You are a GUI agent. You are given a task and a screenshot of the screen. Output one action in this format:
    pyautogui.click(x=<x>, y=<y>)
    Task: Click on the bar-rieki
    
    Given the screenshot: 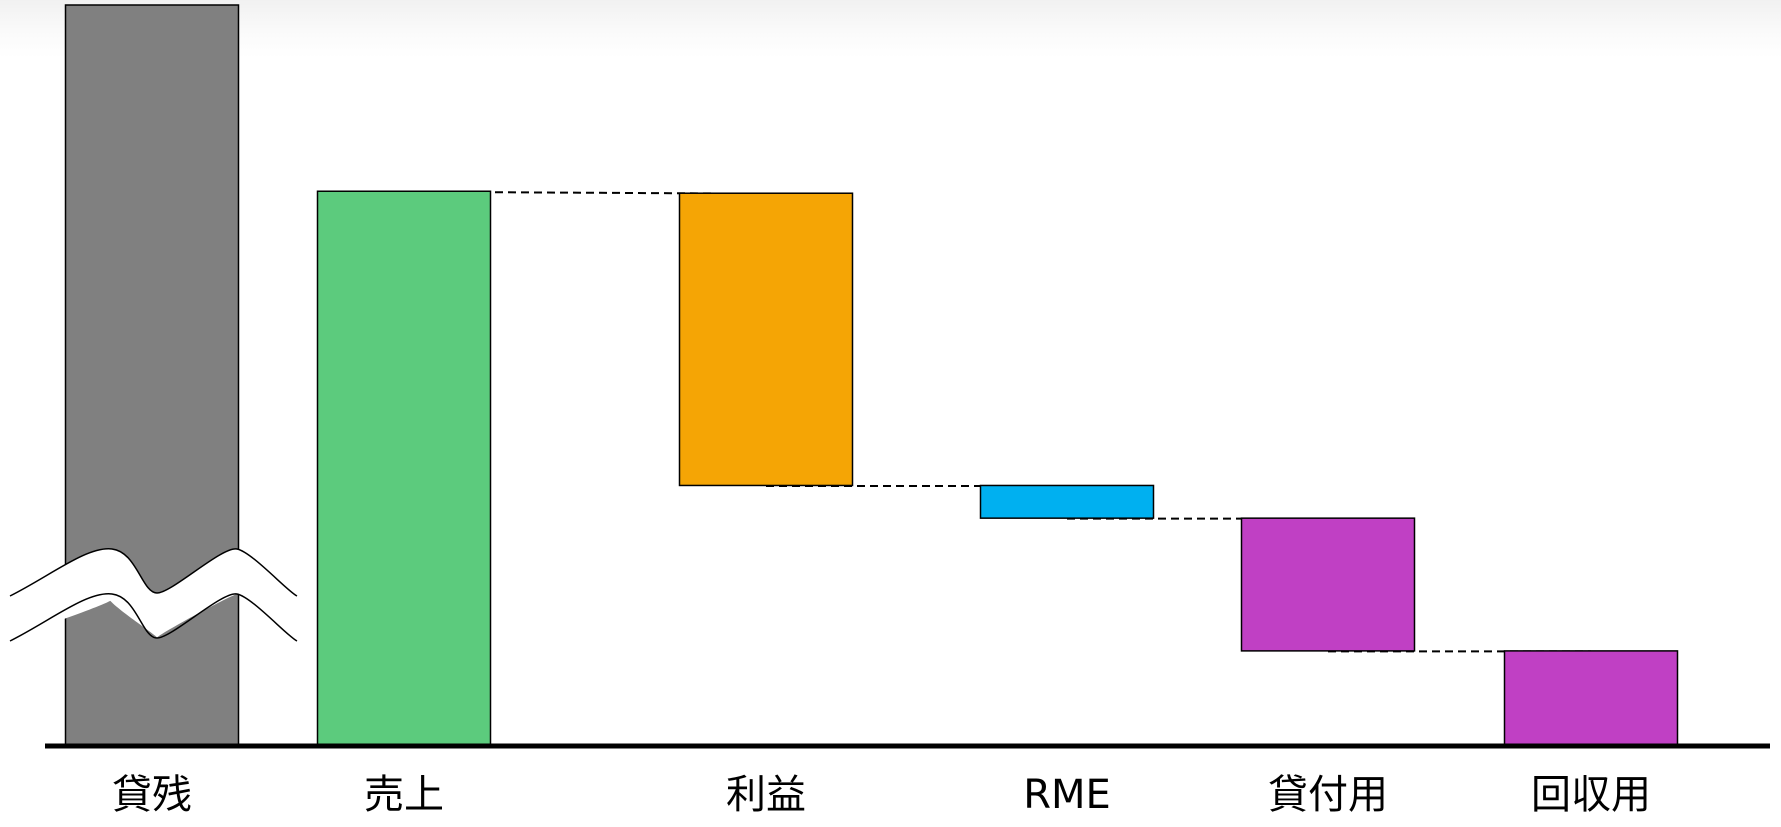 What is the action you would take?
    pyautogui.click(x=766, y=339)
    